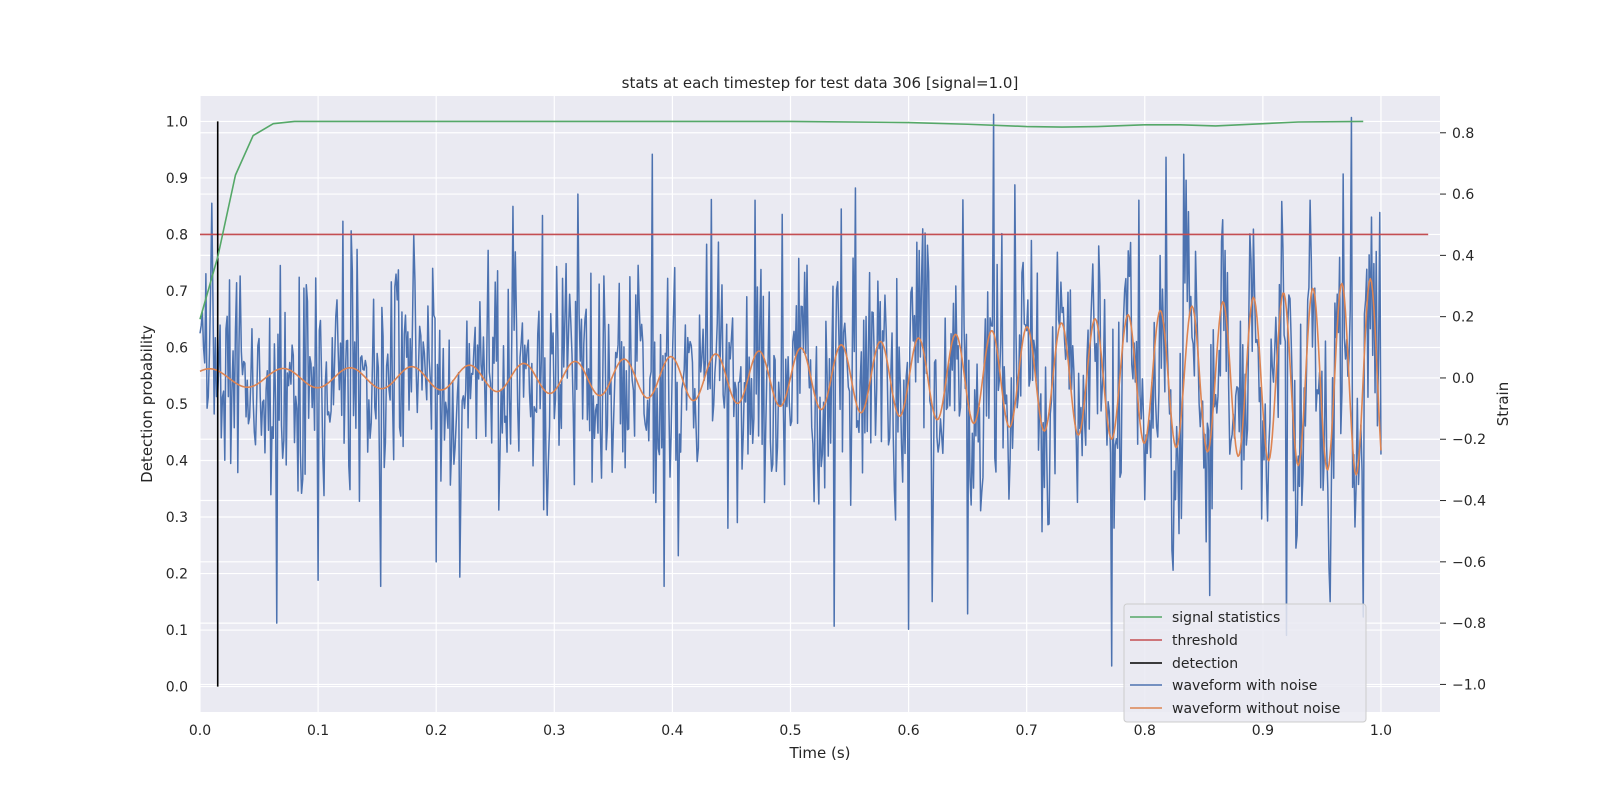  Describe the element at coordinates (1469, 563) in the screenshot. I see `y-right-tick-label: −0.6` at that location.